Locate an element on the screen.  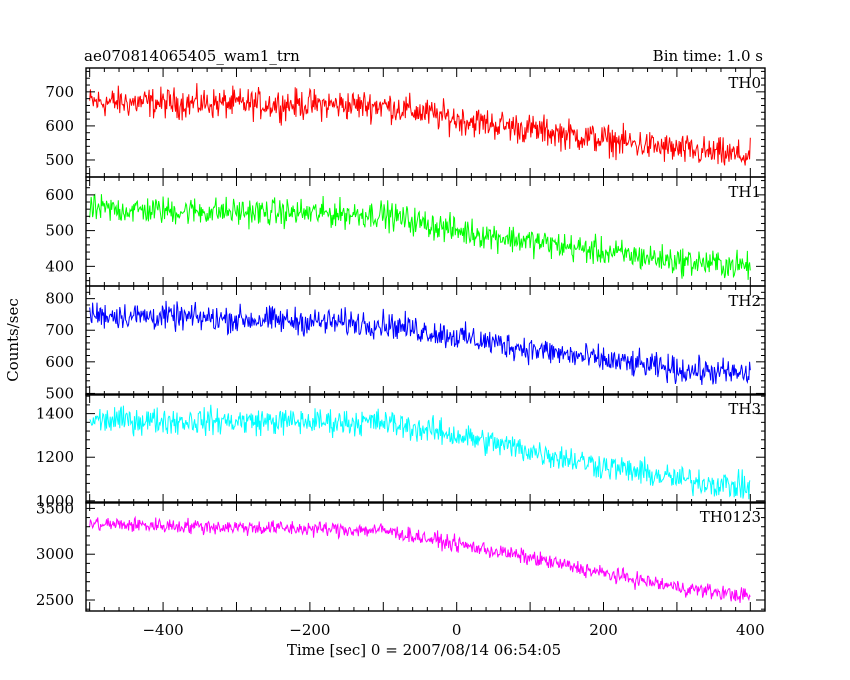
y-tick-label: 1000 is located at coordinates (55, 501).